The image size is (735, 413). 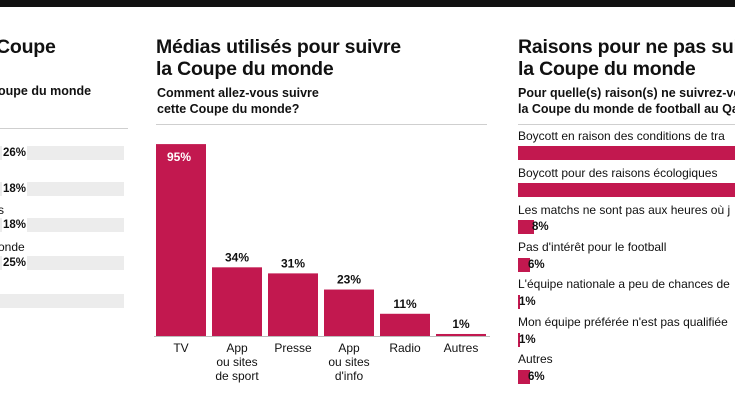 I want to click on right-row-label: Mon équipe préférée n'est pas qualifiée, so click(x=623, y=322).